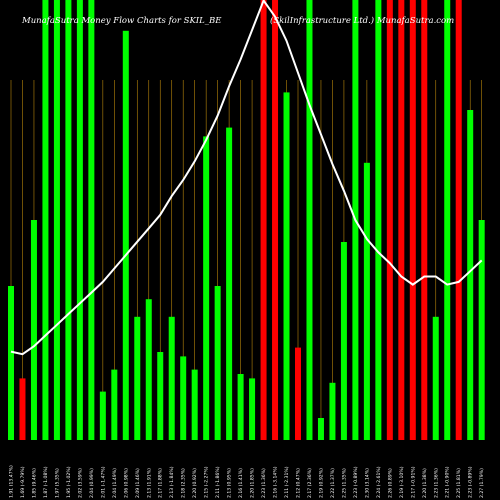 The image size is (500, 500). What do you see at coordinates (57, 483) in the screenshot?
I see `x-tick-label: 1.97 (5.35%)` at bounding box center [57, 483].